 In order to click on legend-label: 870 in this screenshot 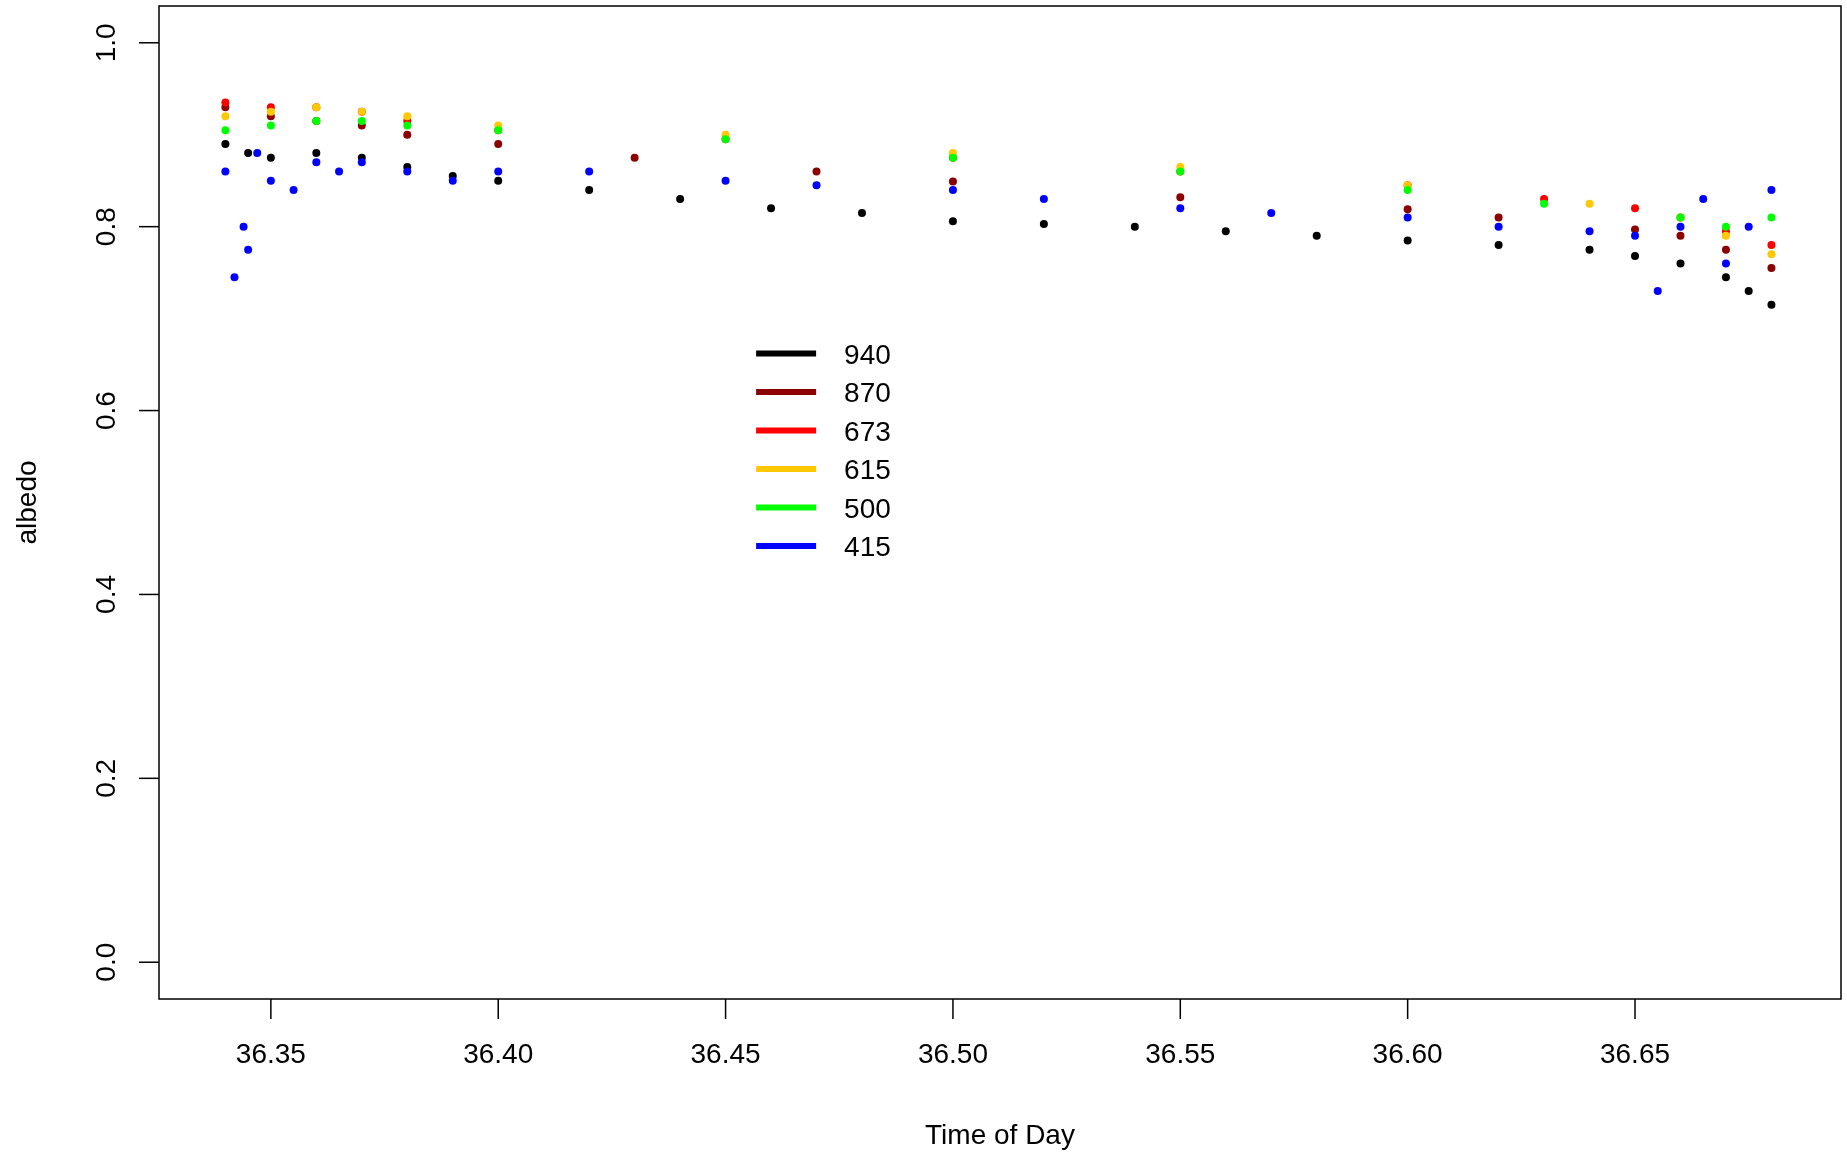, I will do `click(867, 393)`.